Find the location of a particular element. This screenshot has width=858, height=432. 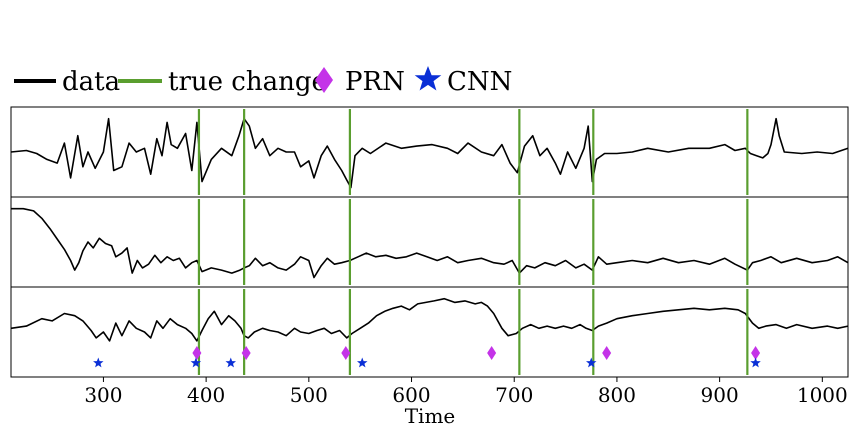

x-axis: 300 400 500 600 700 800 900 1000 is located at coordinates (466, 392).